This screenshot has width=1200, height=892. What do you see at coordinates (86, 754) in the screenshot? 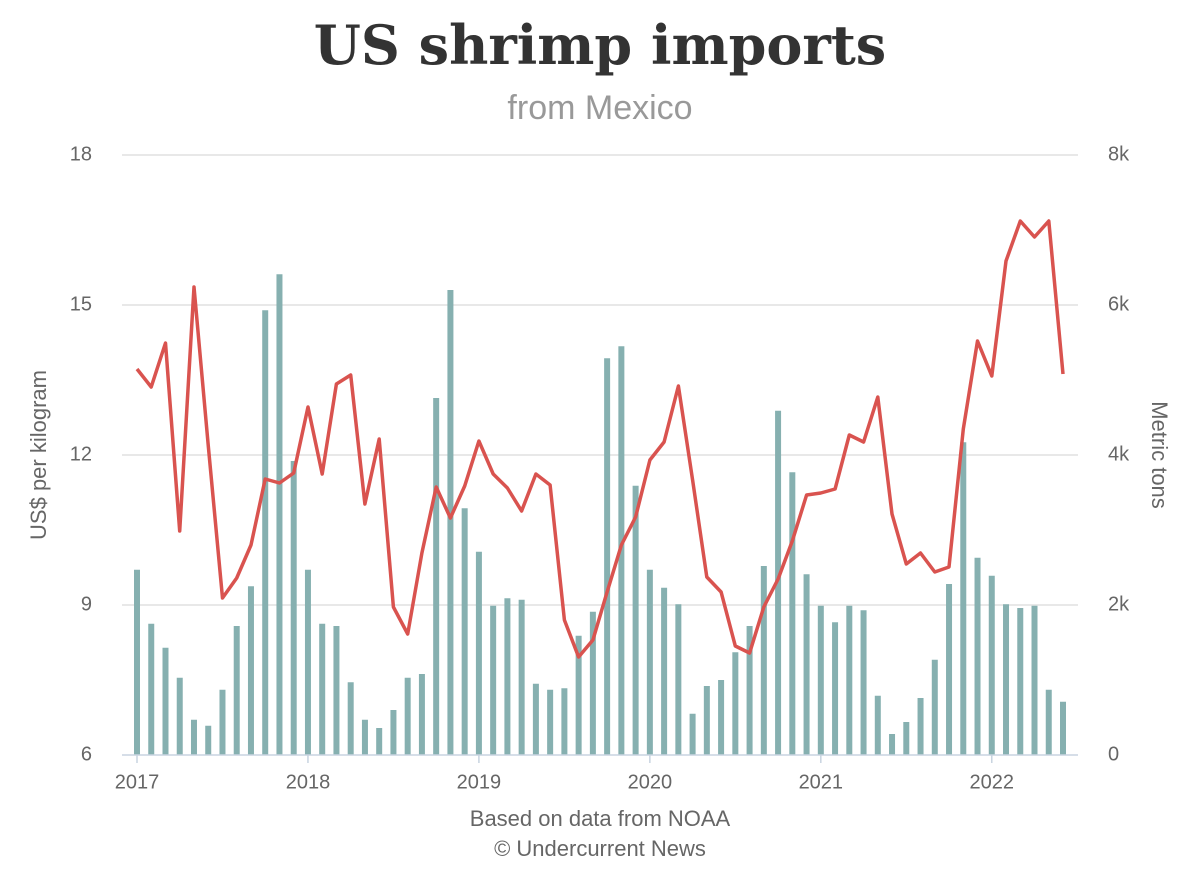
I see `y-tick-label: 6` at bounding box center [86, 754].